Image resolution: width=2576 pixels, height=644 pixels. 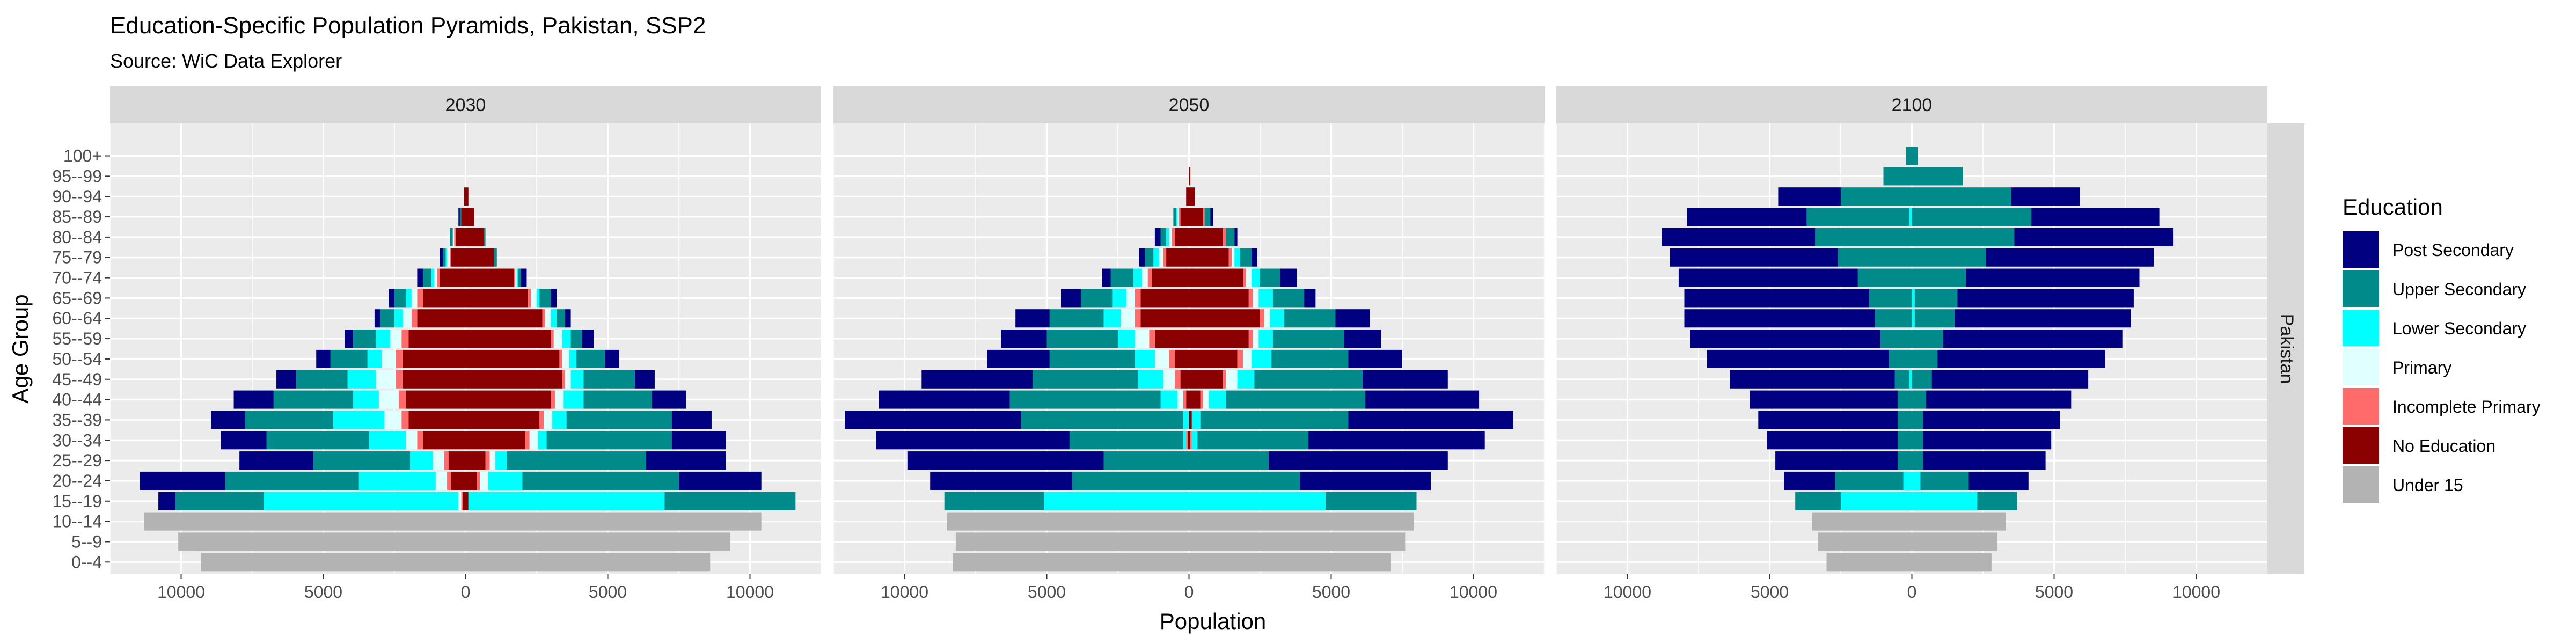 What do you see at coordinates (388, 399) in the screenshot?
I see `bar-2030-male-40--44-primary` at bounding box center [388, 399].